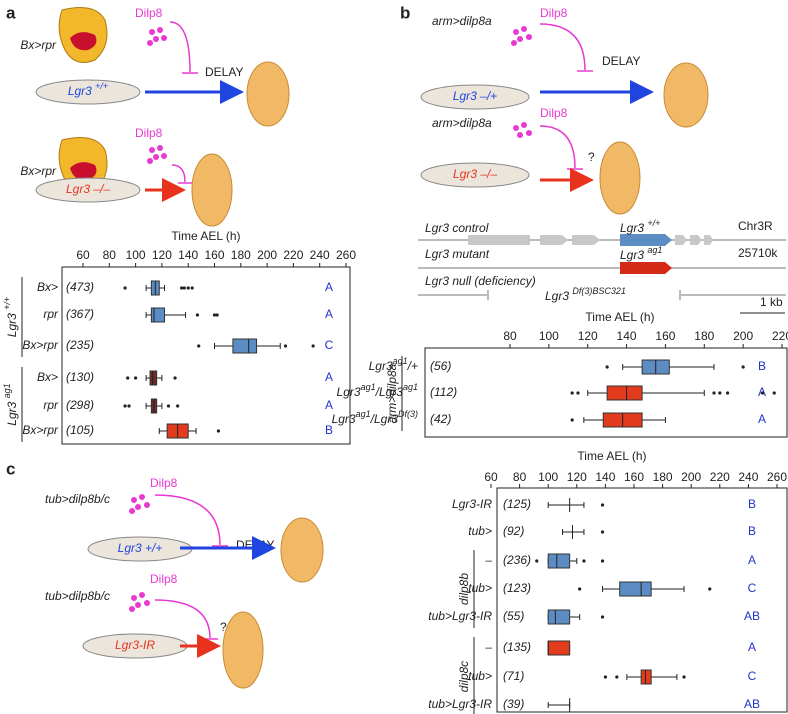 The height and width of the screenshot is (714, 788). What do you see at coordinates (164, 579) in the screenshot?
I see `signal: Dilp8` at bounding box center [164, 579].